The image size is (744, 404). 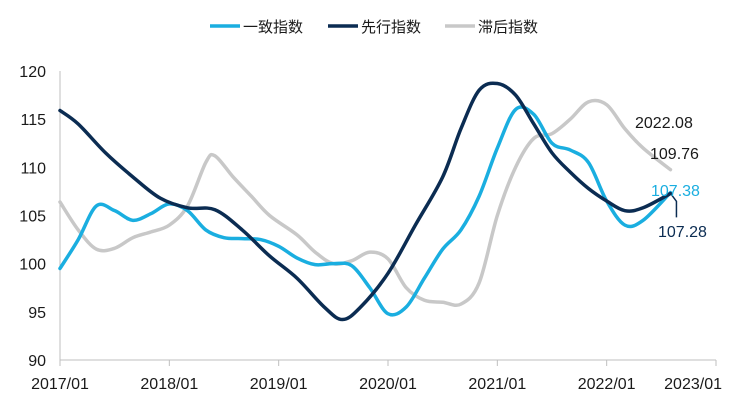 What do you see at coordinates (279, 384) in the screenshot?
I see `x-tick-label: 2019/01` at bounding box center [279, 384].